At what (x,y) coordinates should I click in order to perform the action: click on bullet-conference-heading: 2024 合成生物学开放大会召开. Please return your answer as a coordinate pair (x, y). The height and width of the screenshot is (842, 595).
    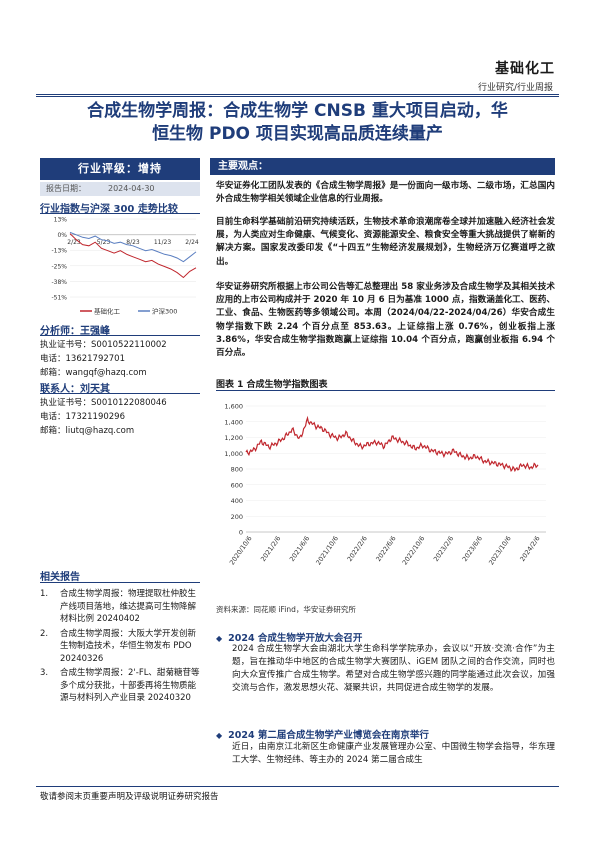
    Looking at the image, I should click on (289, 637).